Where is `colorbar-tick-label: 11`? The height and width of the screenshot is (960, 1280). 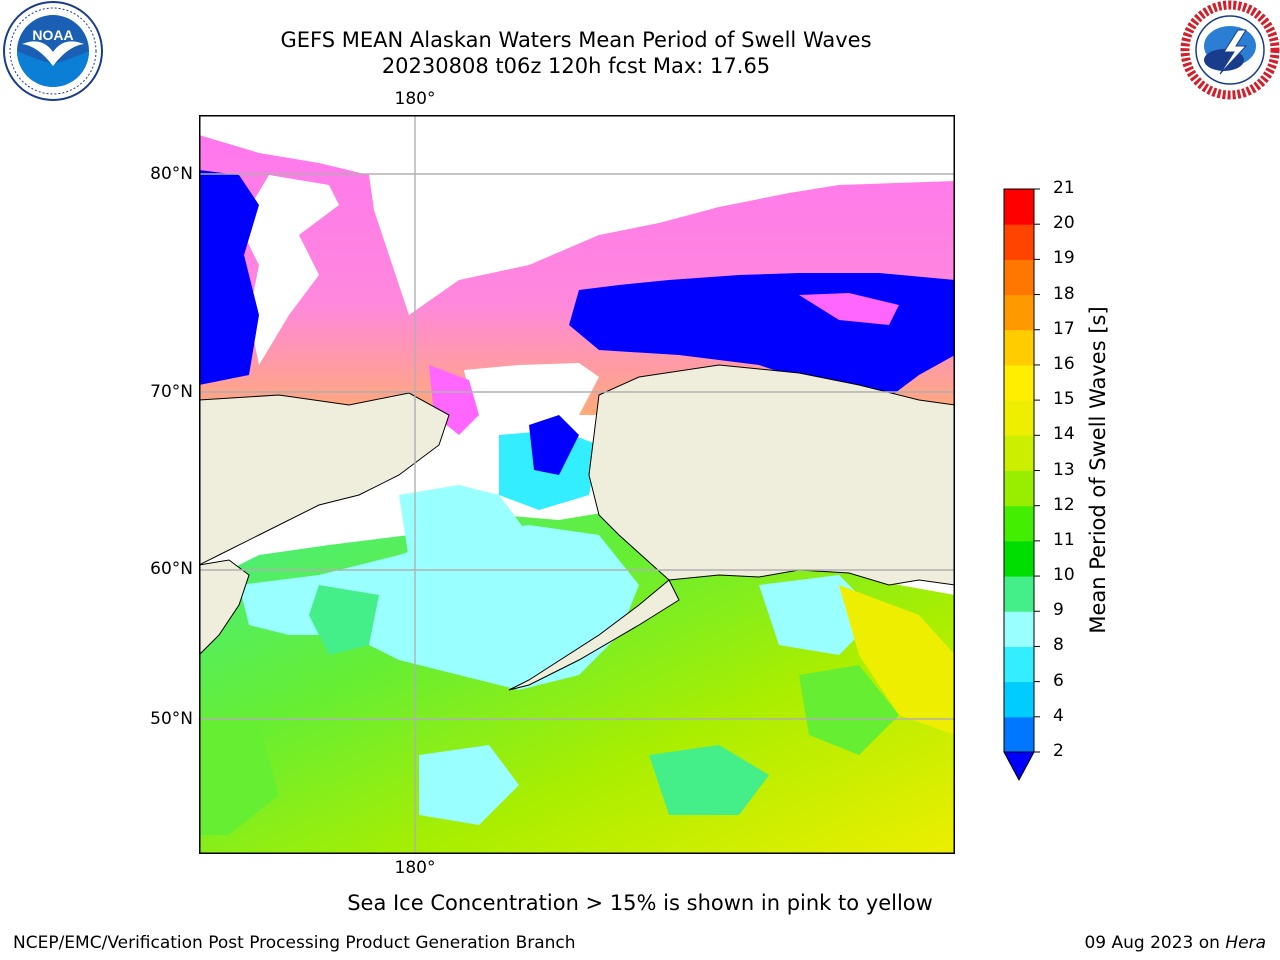
colorbar-tick-label: 11 is located at coordinates (1064, 539).